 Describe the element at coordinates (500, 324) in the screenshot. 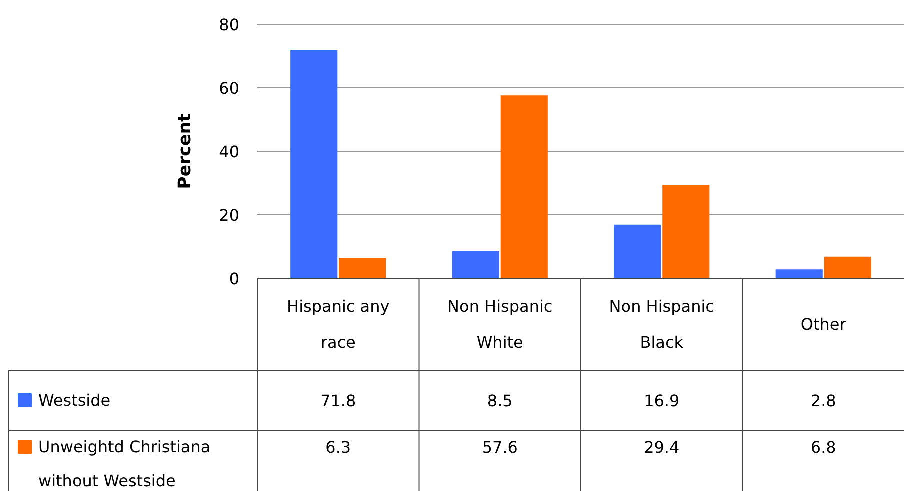

I see `x-tick-label: Non Hispanic White` at that location.